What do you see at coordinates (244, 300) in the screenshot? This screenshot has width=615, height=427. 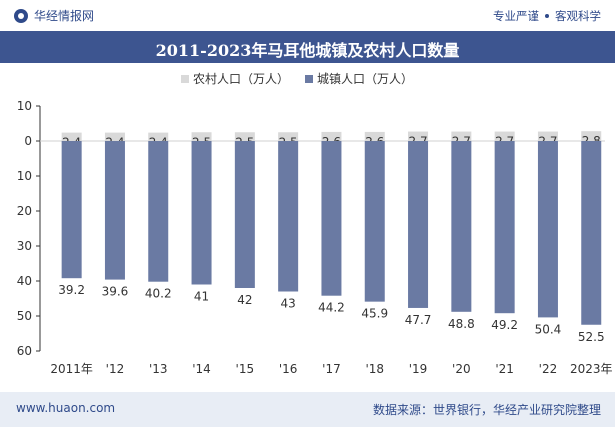 I see `urban-value-label: 42` at bounding box center [244, 300].